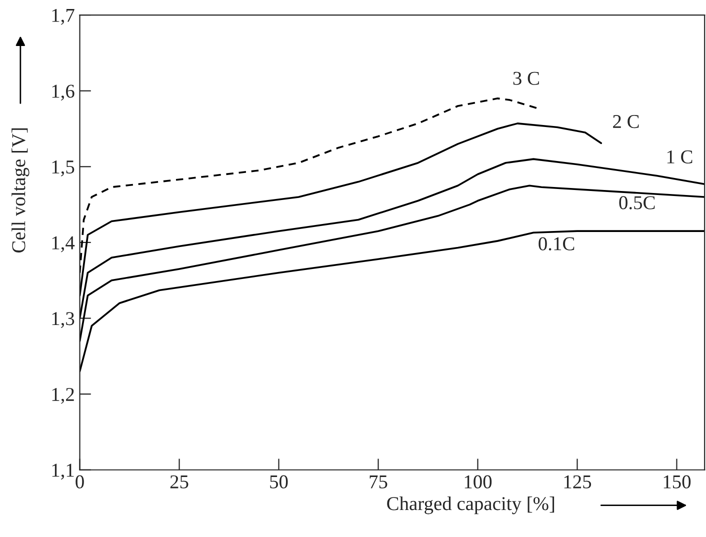  Describe the element at coordinates (63, 472) in the screenshot. I see `y-tick-label: 1,1` at that location.